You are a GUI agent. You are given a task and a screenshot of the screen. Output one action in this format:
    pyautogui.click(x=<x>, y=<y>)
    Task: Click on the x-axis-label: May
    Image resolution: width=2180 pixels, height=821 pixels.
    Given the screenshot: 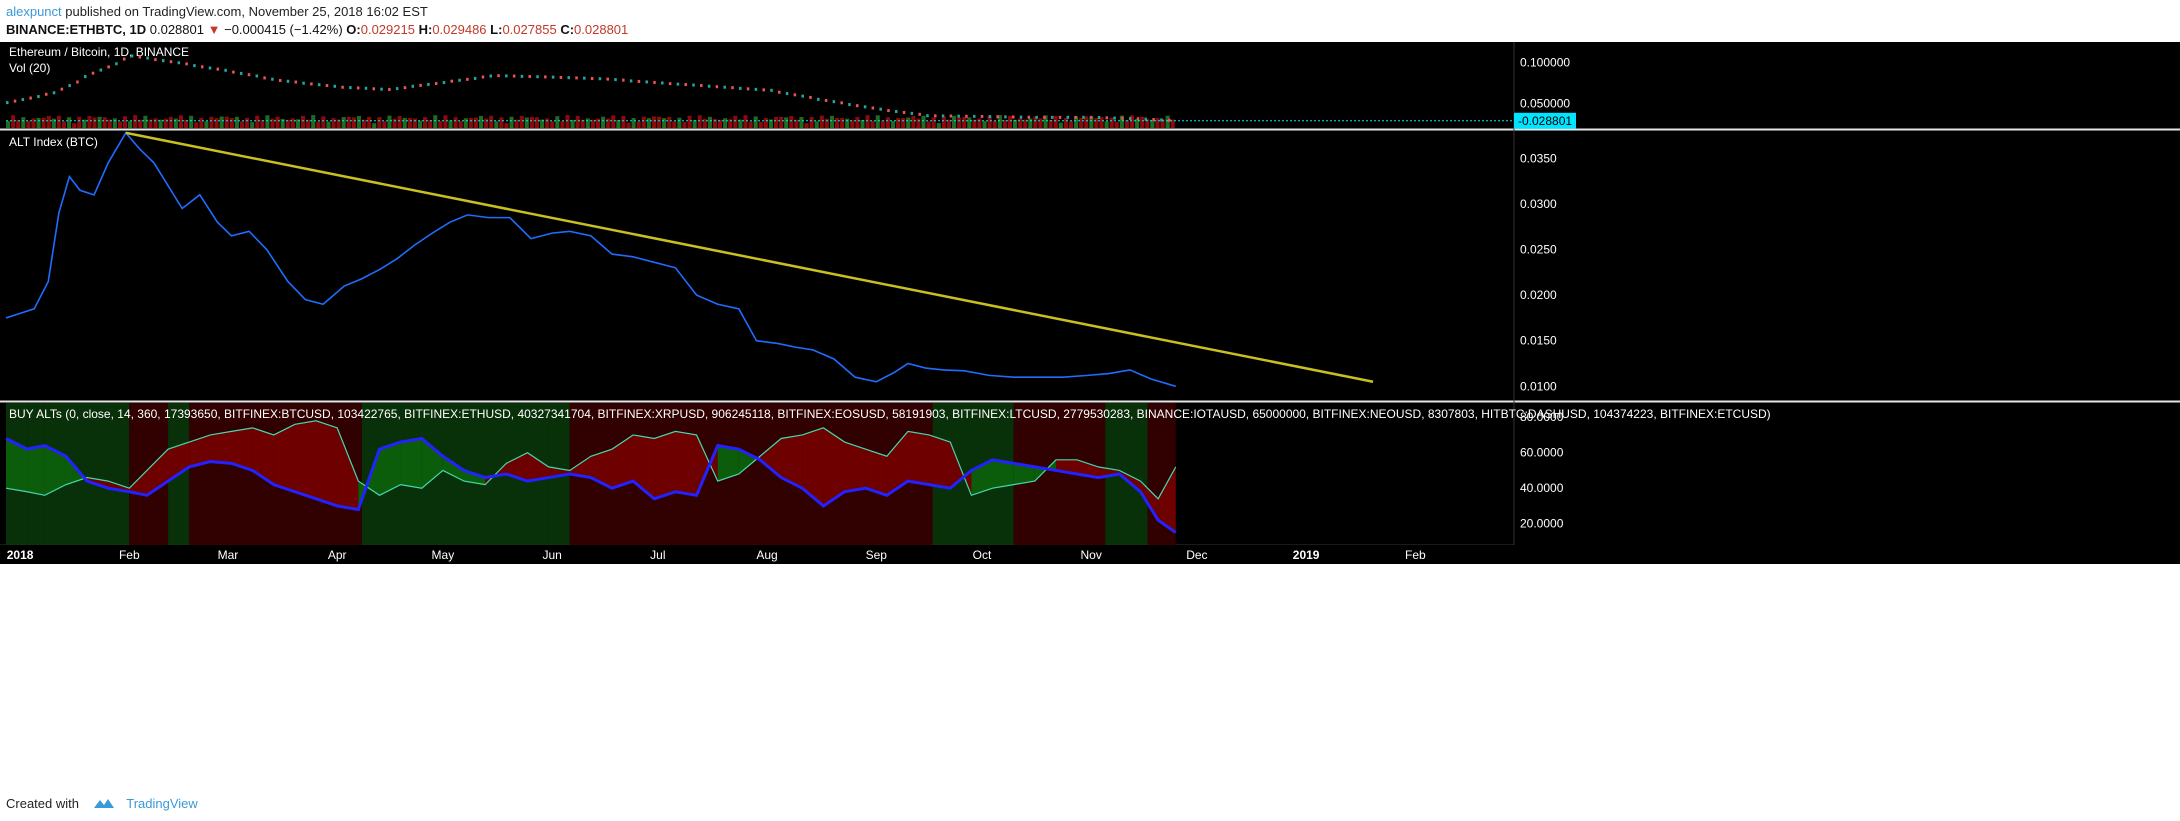 What is the action you would take?
    pyautogui.click(x=443, y=555)
    